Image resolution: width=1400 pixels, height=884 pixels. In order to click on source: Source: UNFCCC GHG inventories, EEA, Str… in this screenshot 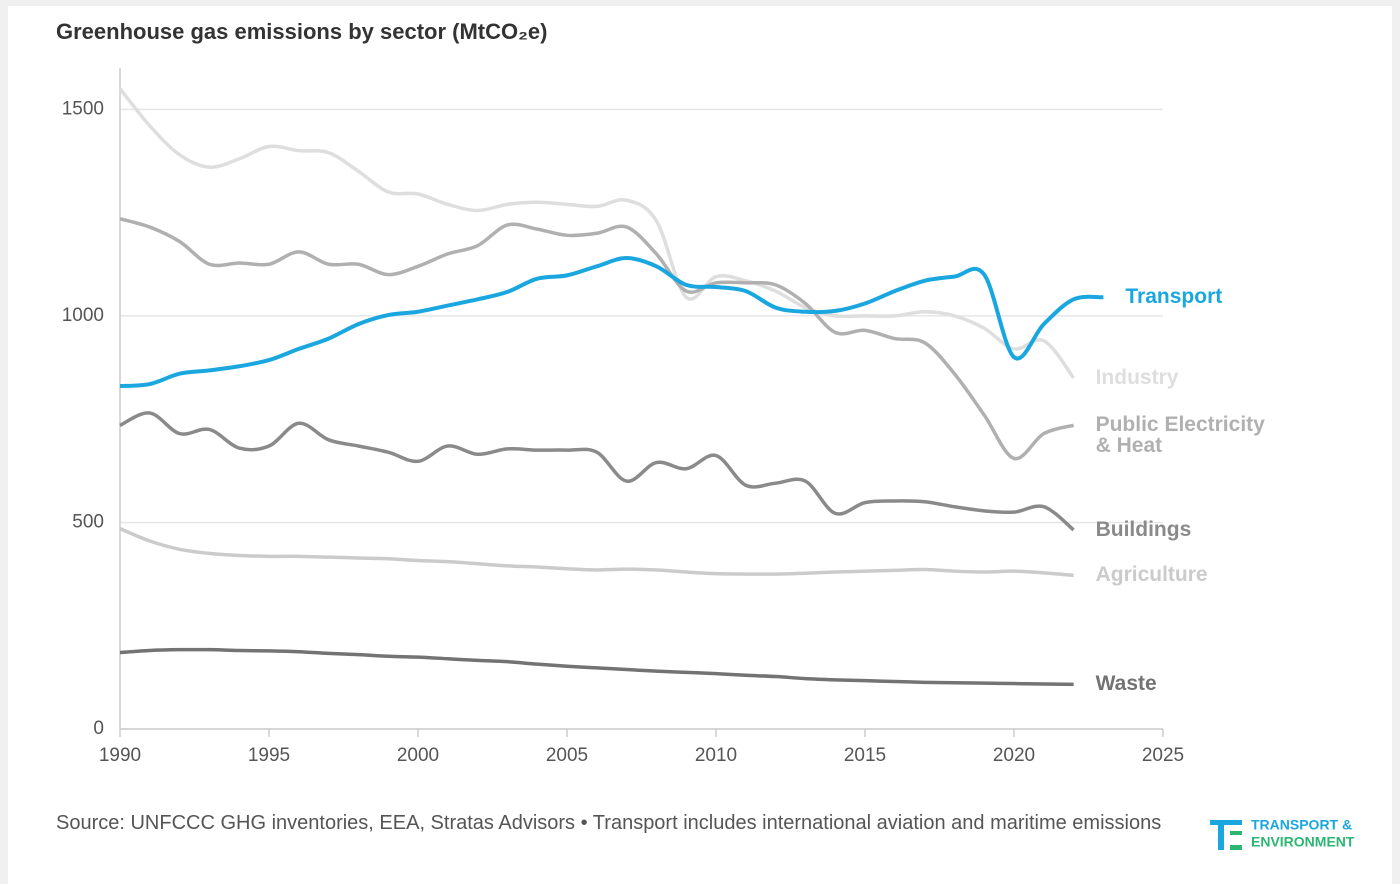, I will do `click(609, 823)`.